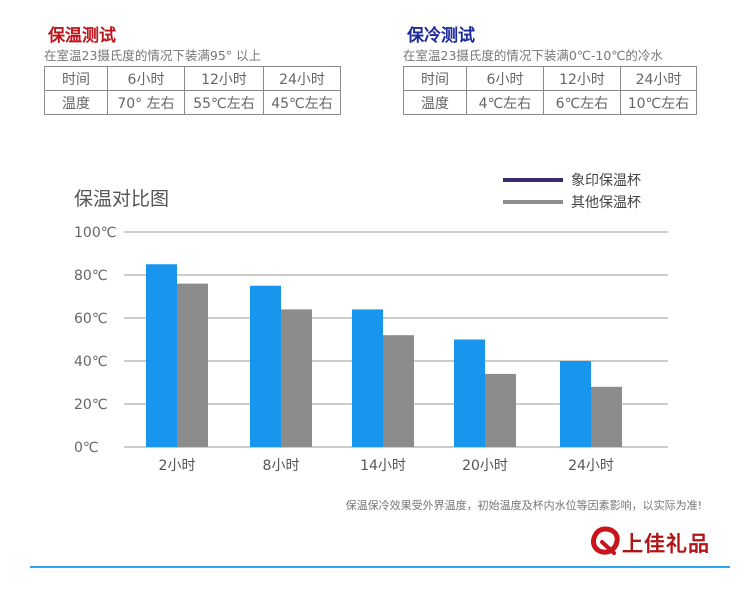 The image size is (750, 591). Describe the element at coordinates (86, 448) in the screenshot. I see `y-tick-label: 0℃` at that location.